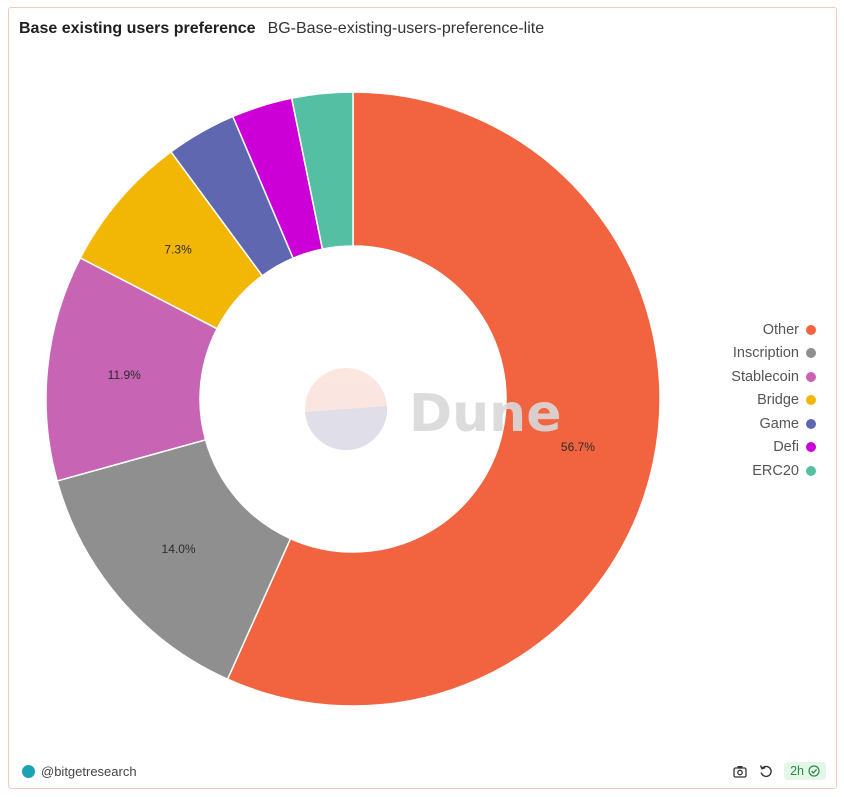 Image resolution: width=844 pixels, height=797 pixels. What do you see at coordinates (797, 771) in the screenshot?
I see `badge-label: 2h` at bounding box center [797, 771].